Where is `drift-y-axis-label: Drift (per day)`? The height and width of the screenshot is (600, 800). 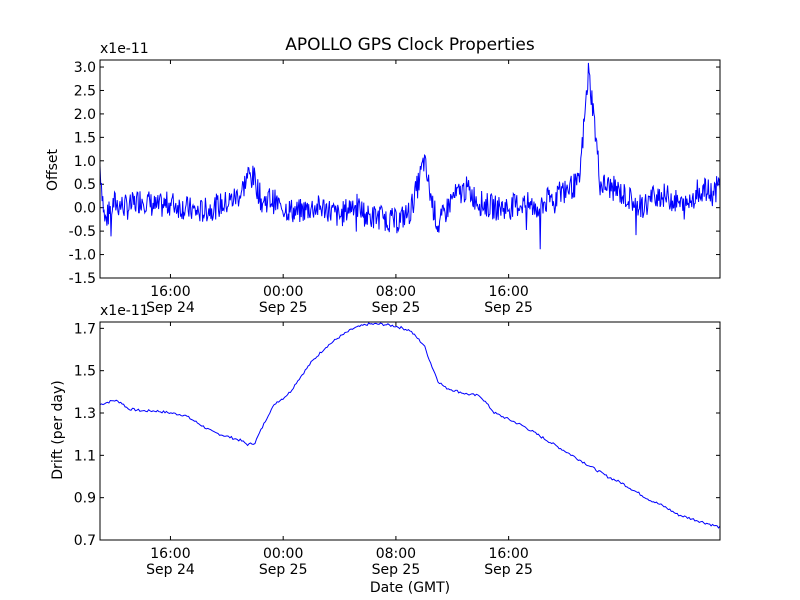
drift-y-axis-label: Drift (per day) is located at coordinates (58, 429).